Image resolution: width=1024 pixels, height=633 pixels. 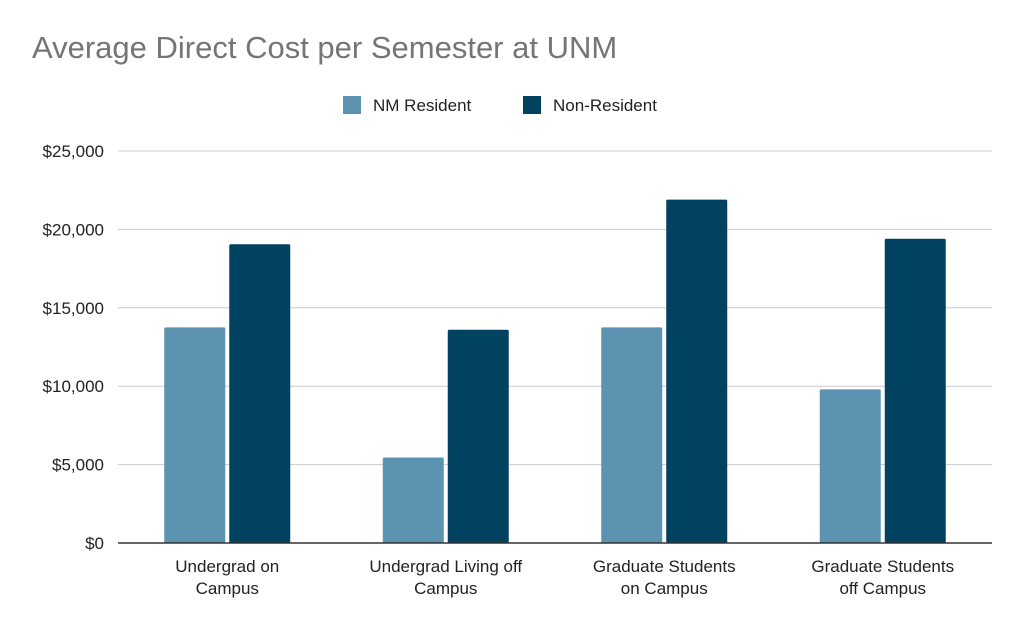 What do you see at coordinates (605, 105) in the screenshot?
I see `legend-label: Non-Resident` at bounding box center [605, 105].